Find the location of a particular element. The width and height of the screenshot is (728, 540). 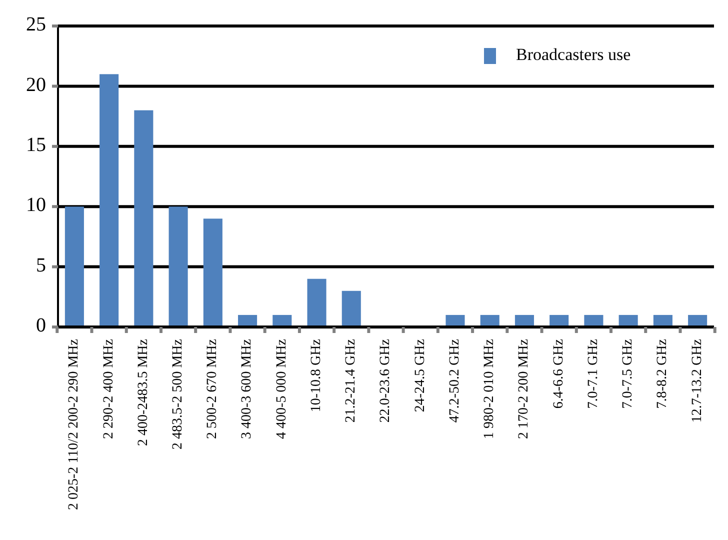

x-tick-label: 24-24.5 GHz is located at coordinates (420, 375).